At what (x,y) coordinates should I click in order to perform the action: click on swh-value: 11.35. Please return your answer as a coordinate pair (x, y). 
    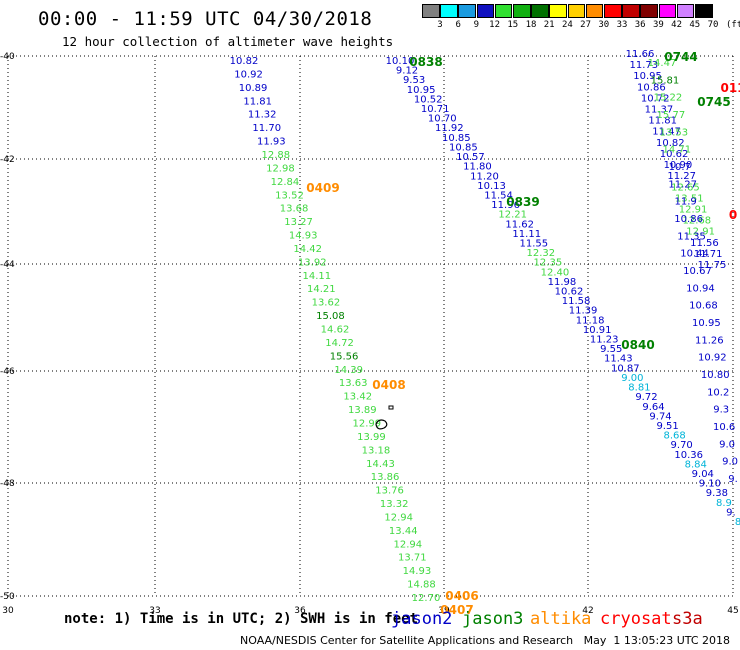
    Looking at the image, I should click on (691, 236).